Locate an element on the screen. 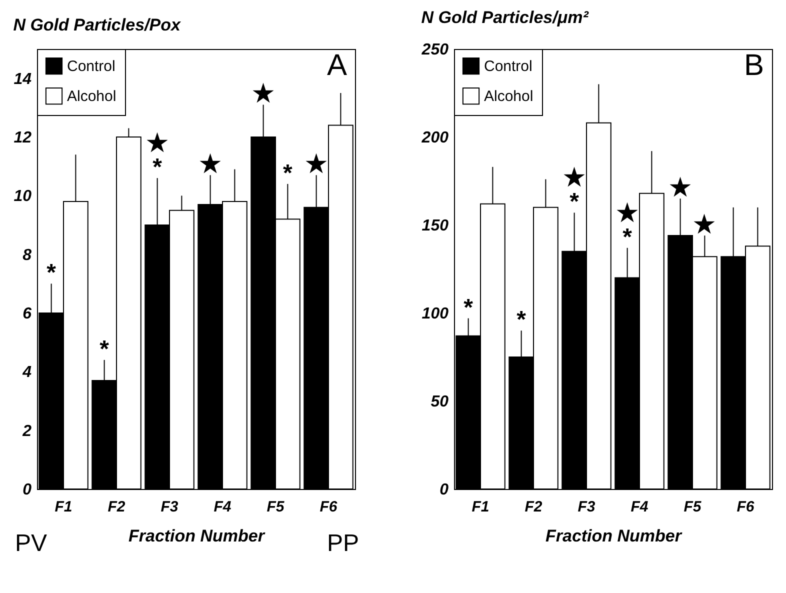  y-tick-label: 8 is located at coordinates (27, 255).